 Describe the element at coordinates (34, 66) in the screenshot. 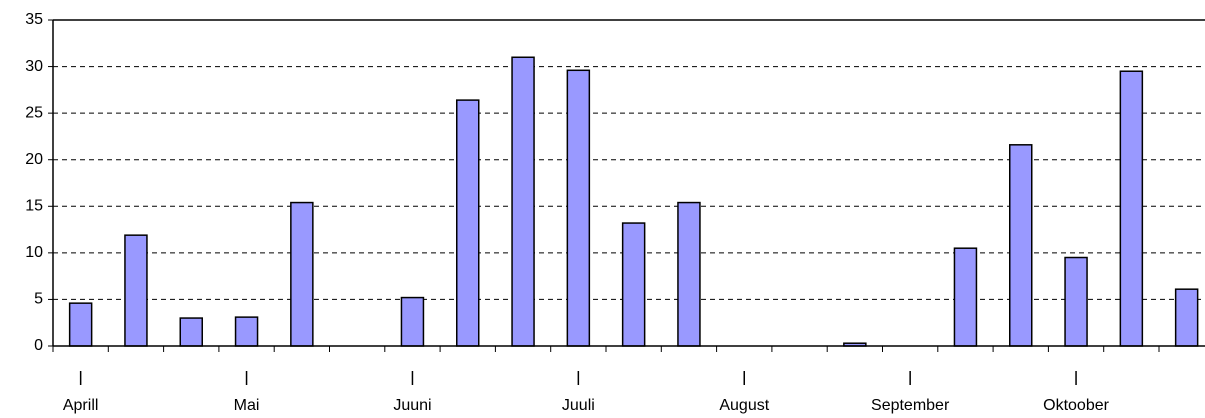

I see `y-tick-label: 30` at that location.